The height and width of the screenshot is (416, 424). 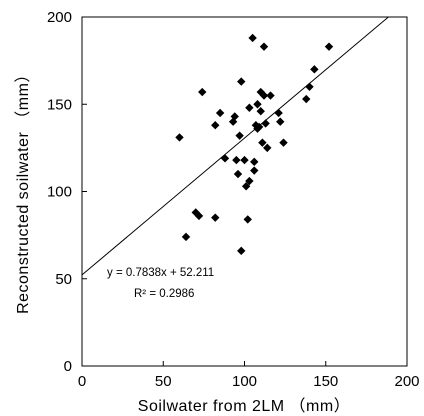 I want to click on x-axis-ticks: 0 50 100 150 200, so click(x=249, y=375).